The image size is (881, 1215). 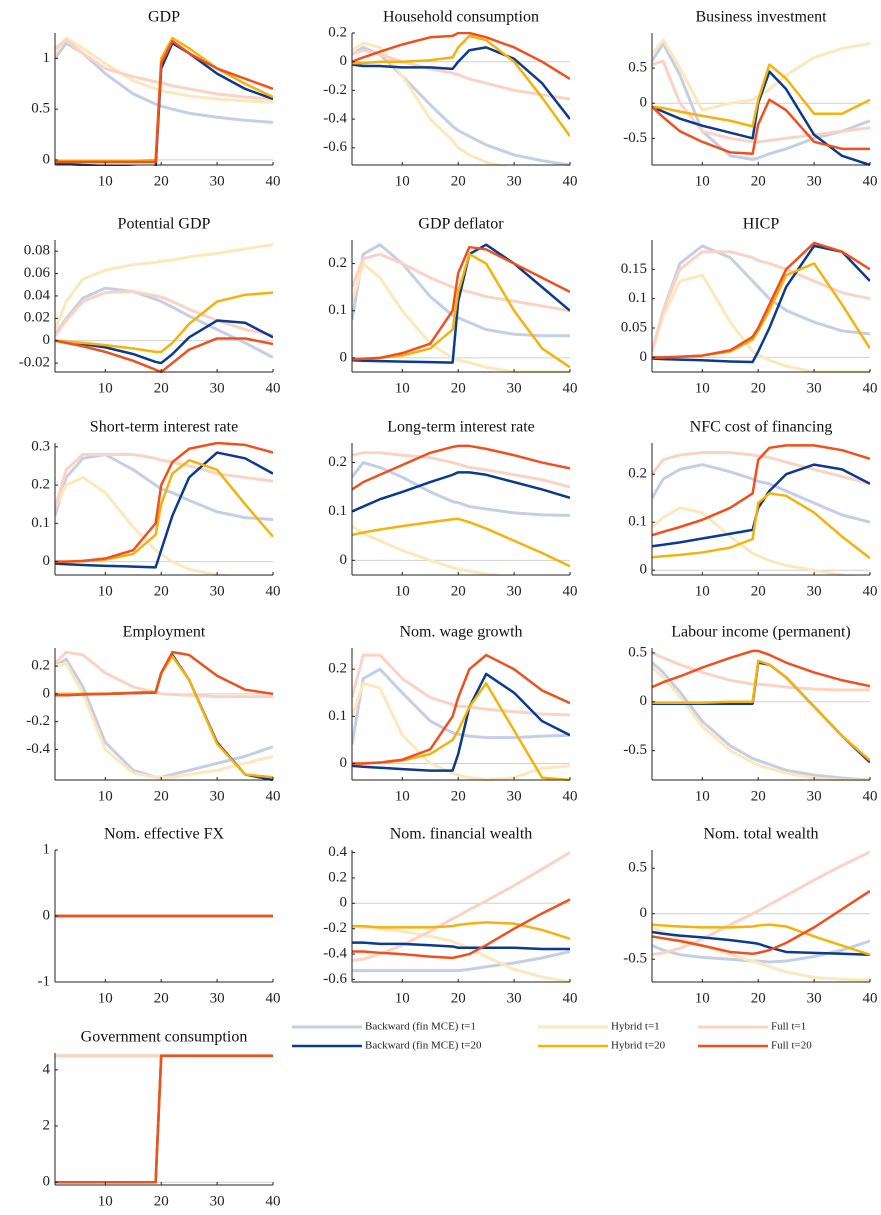 What do you see at coordinates (335, 147) in the screenshot?
I see `y-tick-label: -0.6` at bounding box center [335, 147].